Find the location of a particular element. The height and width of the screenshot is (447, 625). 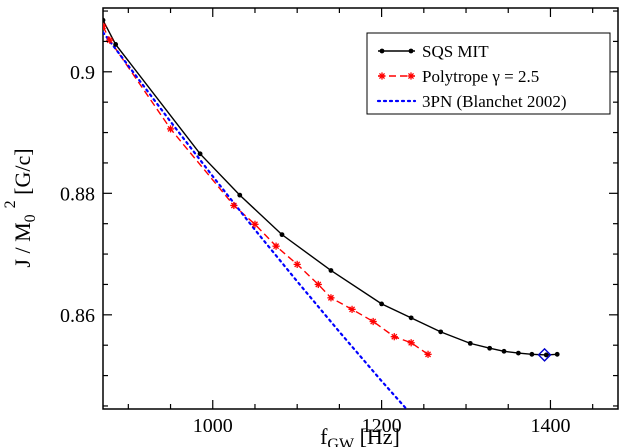

x-axis-title-sub: GW is located at coordinates (341, 441).